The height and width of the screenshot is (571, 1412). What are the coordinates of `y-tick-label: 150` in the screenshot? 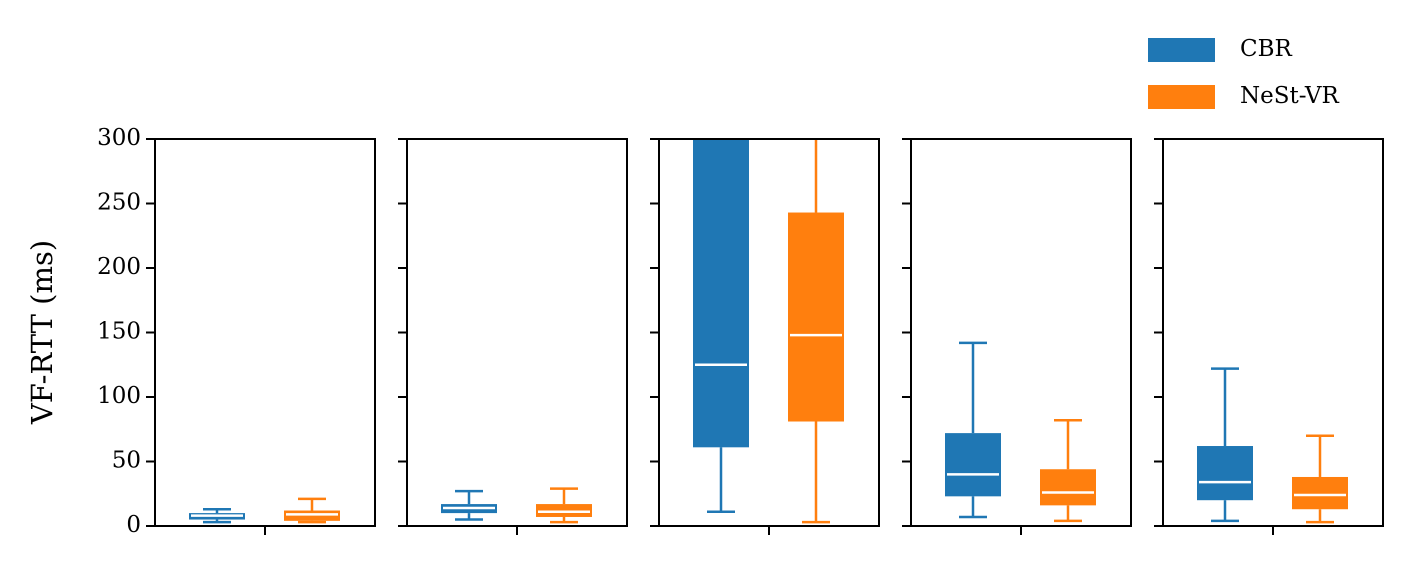 It's located at (119, 332).